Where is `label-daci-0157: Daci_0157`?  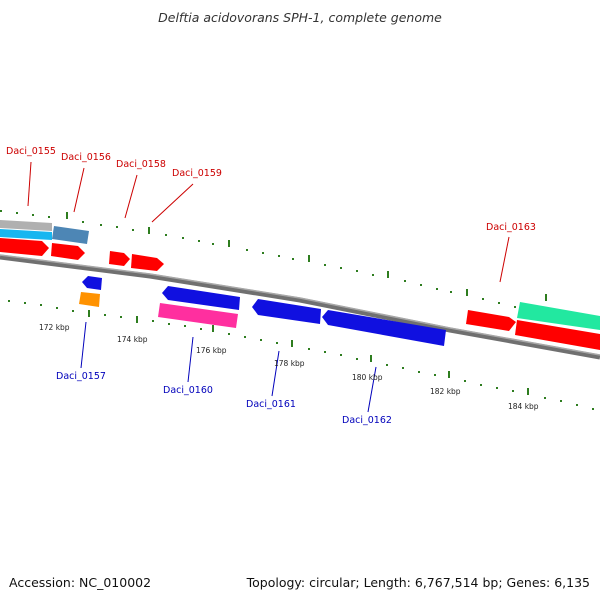 label-daci-0157: Daci_0157 is located at coordinates (81, 376).